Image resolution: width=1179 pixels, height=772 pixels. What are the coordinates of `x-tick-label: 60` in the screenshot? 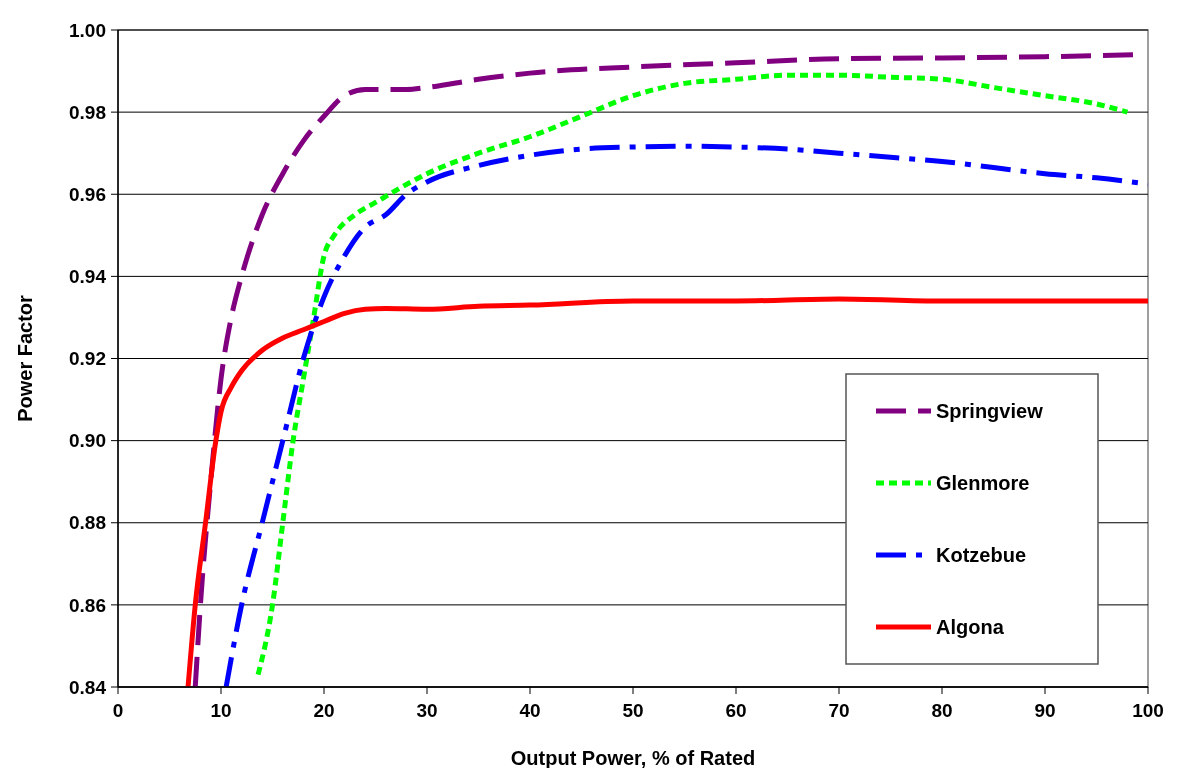 It's located at (736, 710).